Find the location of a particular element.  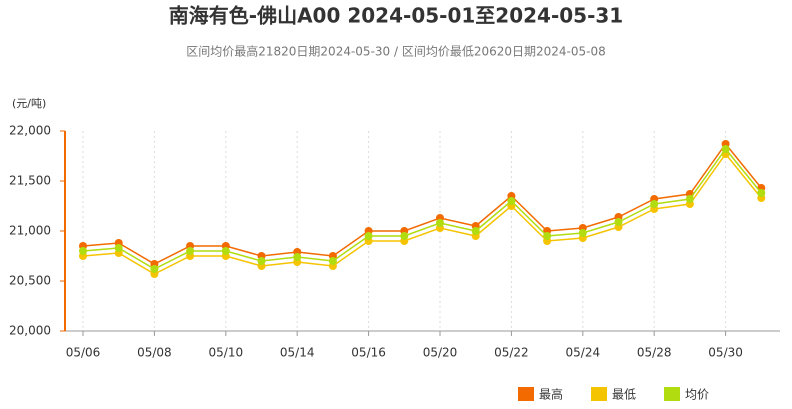

y-tick-label: 21,000 is located at coordinates (30, 231).